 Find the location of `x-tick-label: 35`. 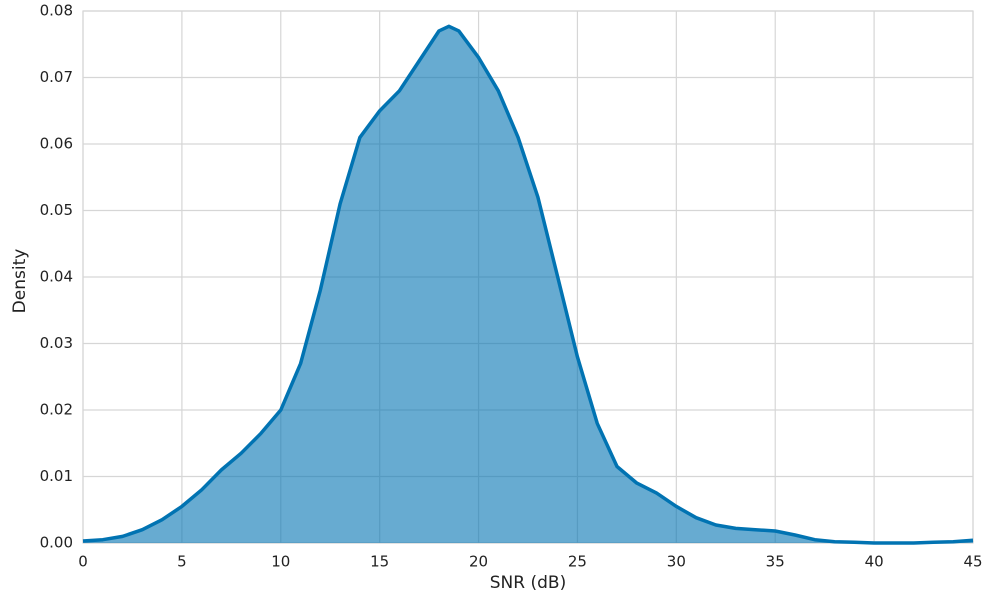

x-tick-label: 35 is located at coordinates (775, 562).